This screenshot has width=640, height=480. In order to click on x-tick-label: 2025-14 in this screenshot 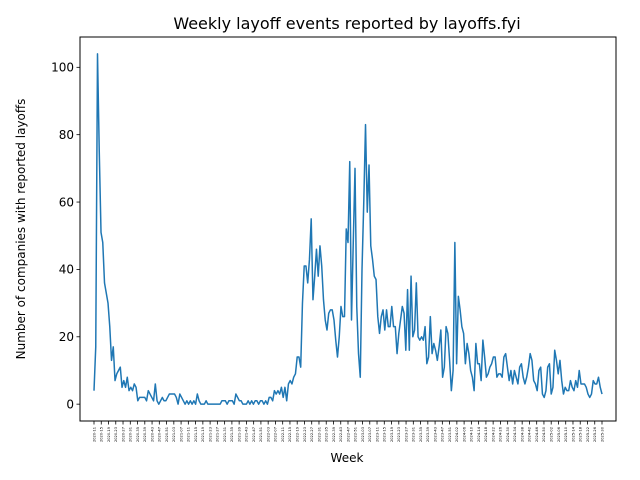, I will do `click(573, 434)`.